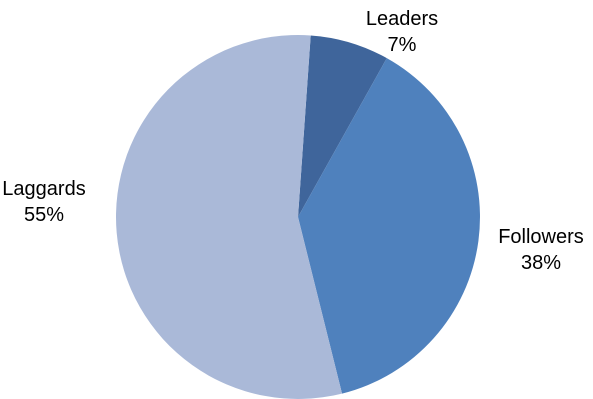 This screenshot has width=593, height=399. I want to click on pie-slice-leaders, so click(342, 126).